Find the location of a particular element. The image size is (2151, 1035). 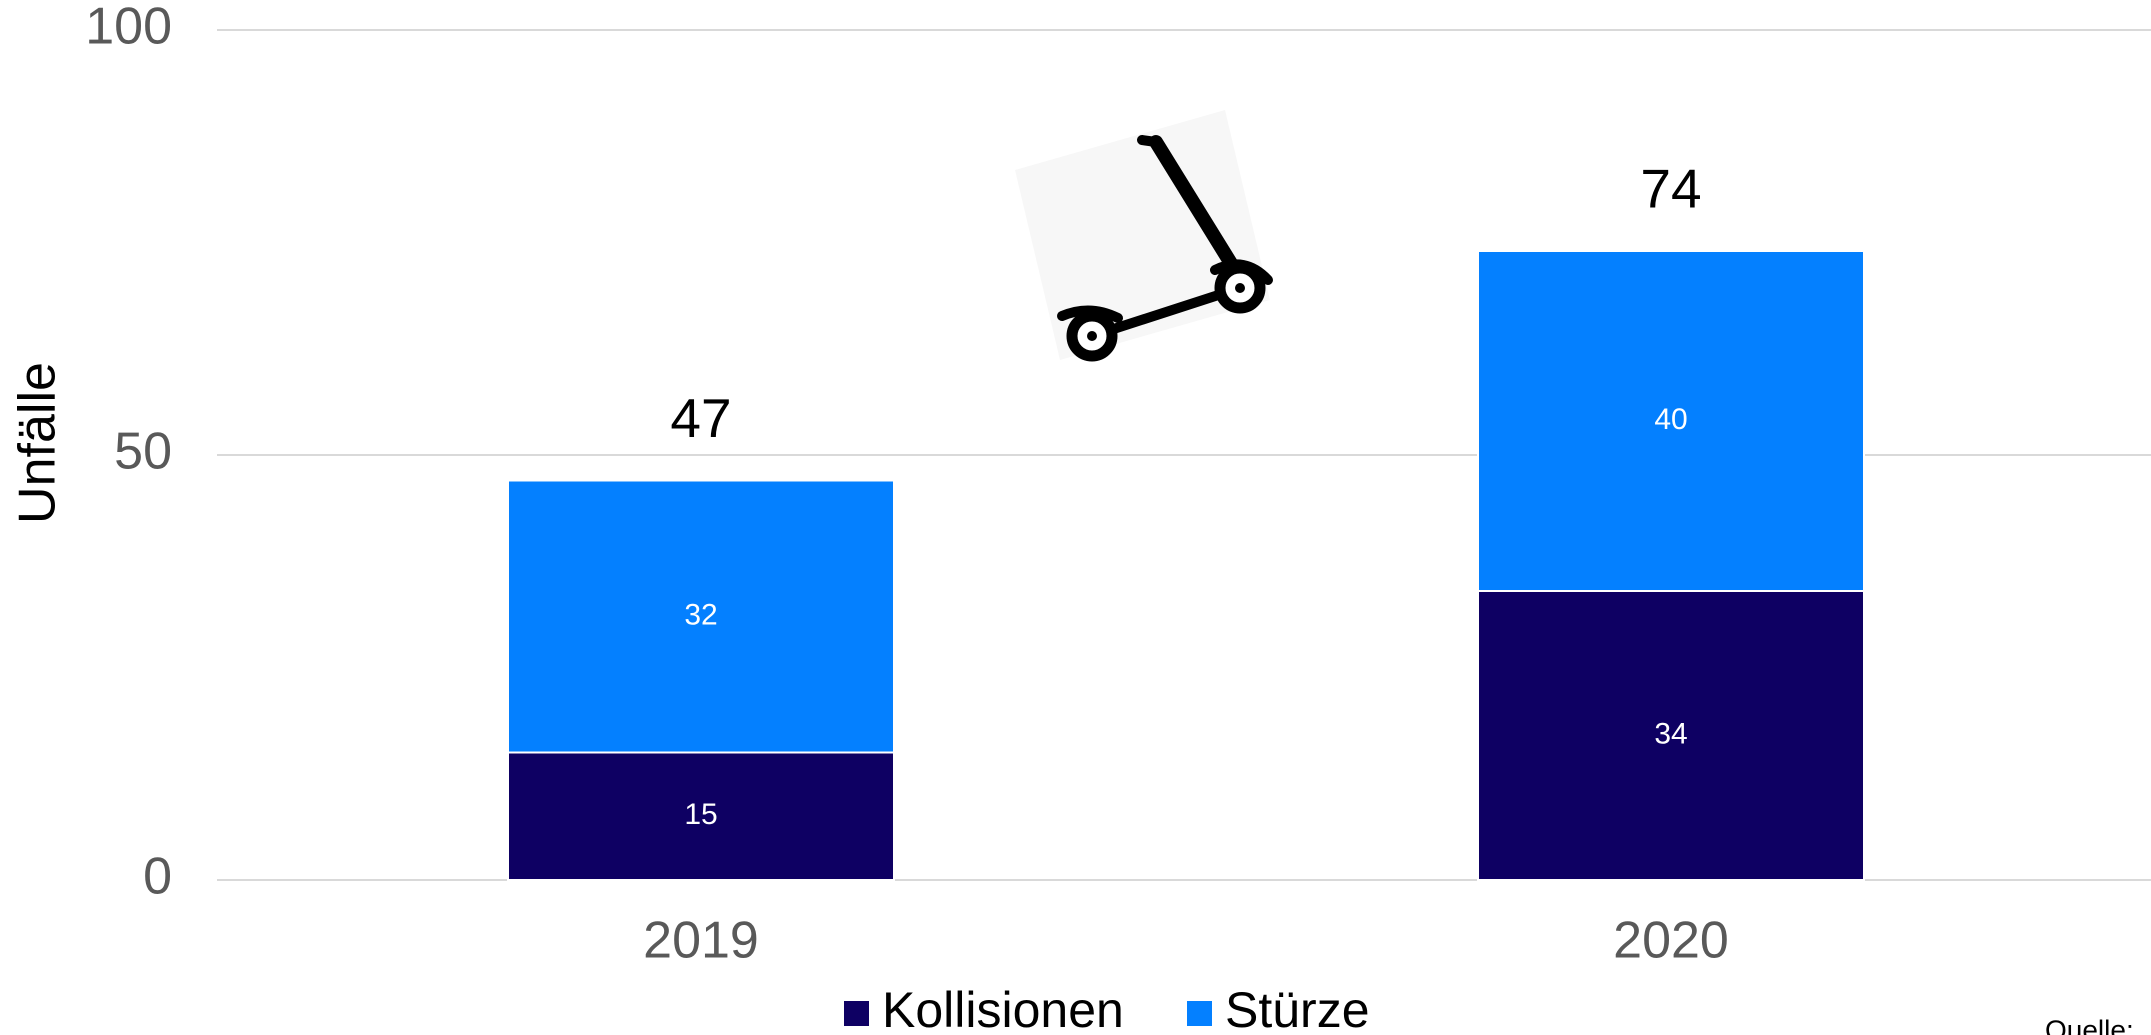

segment-label: 40 is located at coordinates (1670, 419).